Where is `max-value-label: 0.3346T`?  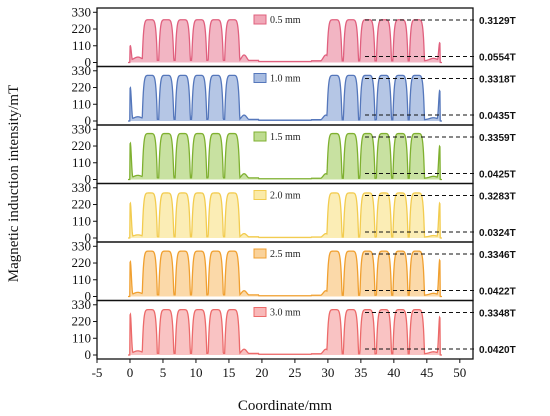
max-value-label: 0.3346T is located at coordinates (497, 255).